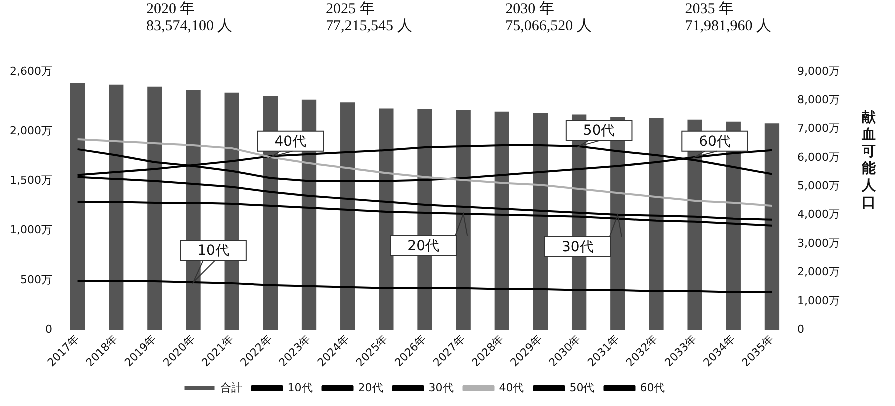 The image size is (895, 406). What do you see at coordinates (819, 157) in the screenshot?
I see `y2-tick-label: 6,000万` at bounding box center [819, 157].